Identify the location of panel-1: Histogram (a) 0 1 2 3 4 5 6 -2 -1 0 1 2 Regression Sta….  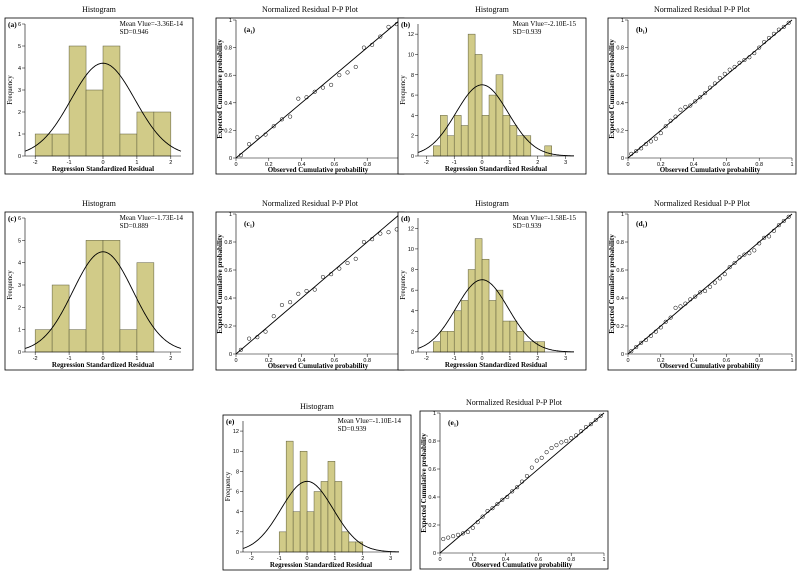
(99, 90).